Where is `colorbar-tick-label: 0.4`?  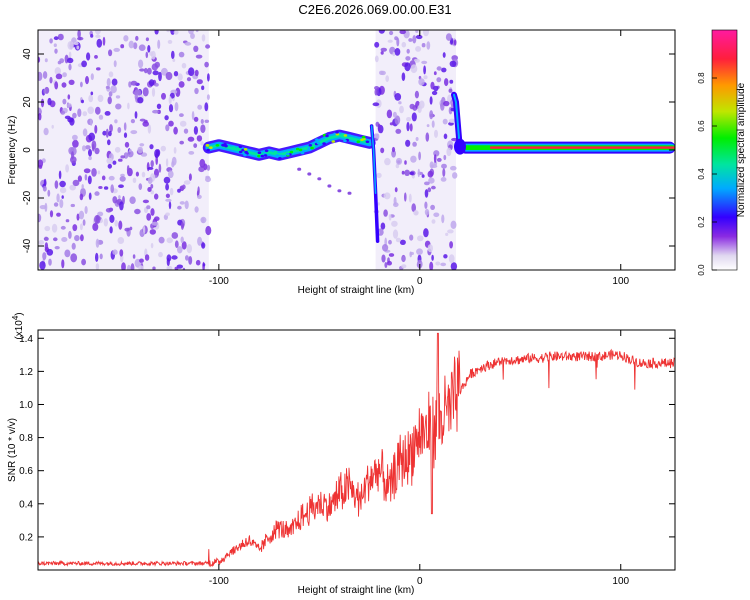 colorbar-tick-label: 0.4 is located at coordinates (701, 174).